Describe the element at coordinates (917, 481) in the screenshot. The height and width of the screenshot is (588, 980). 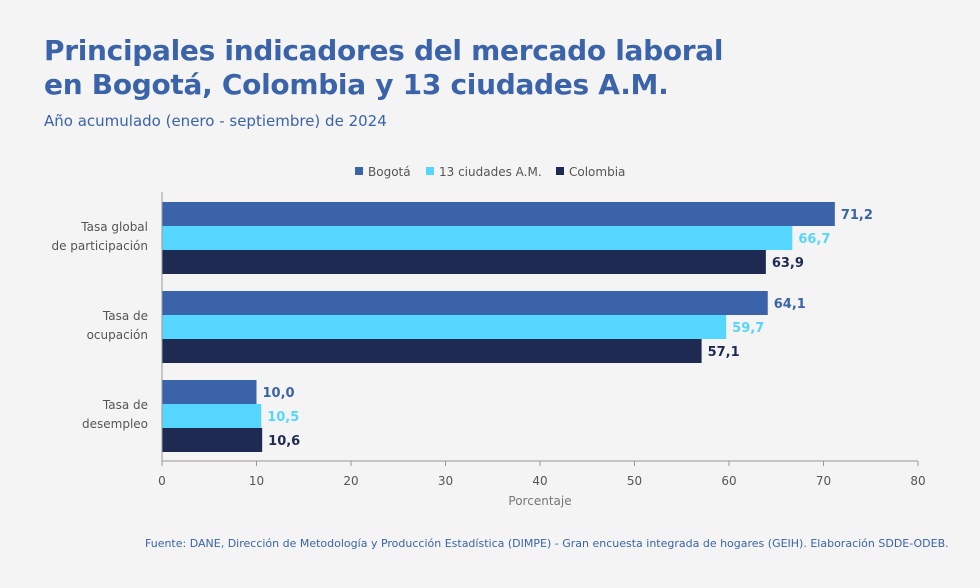
I see `x-tick-label: 80` at that location.